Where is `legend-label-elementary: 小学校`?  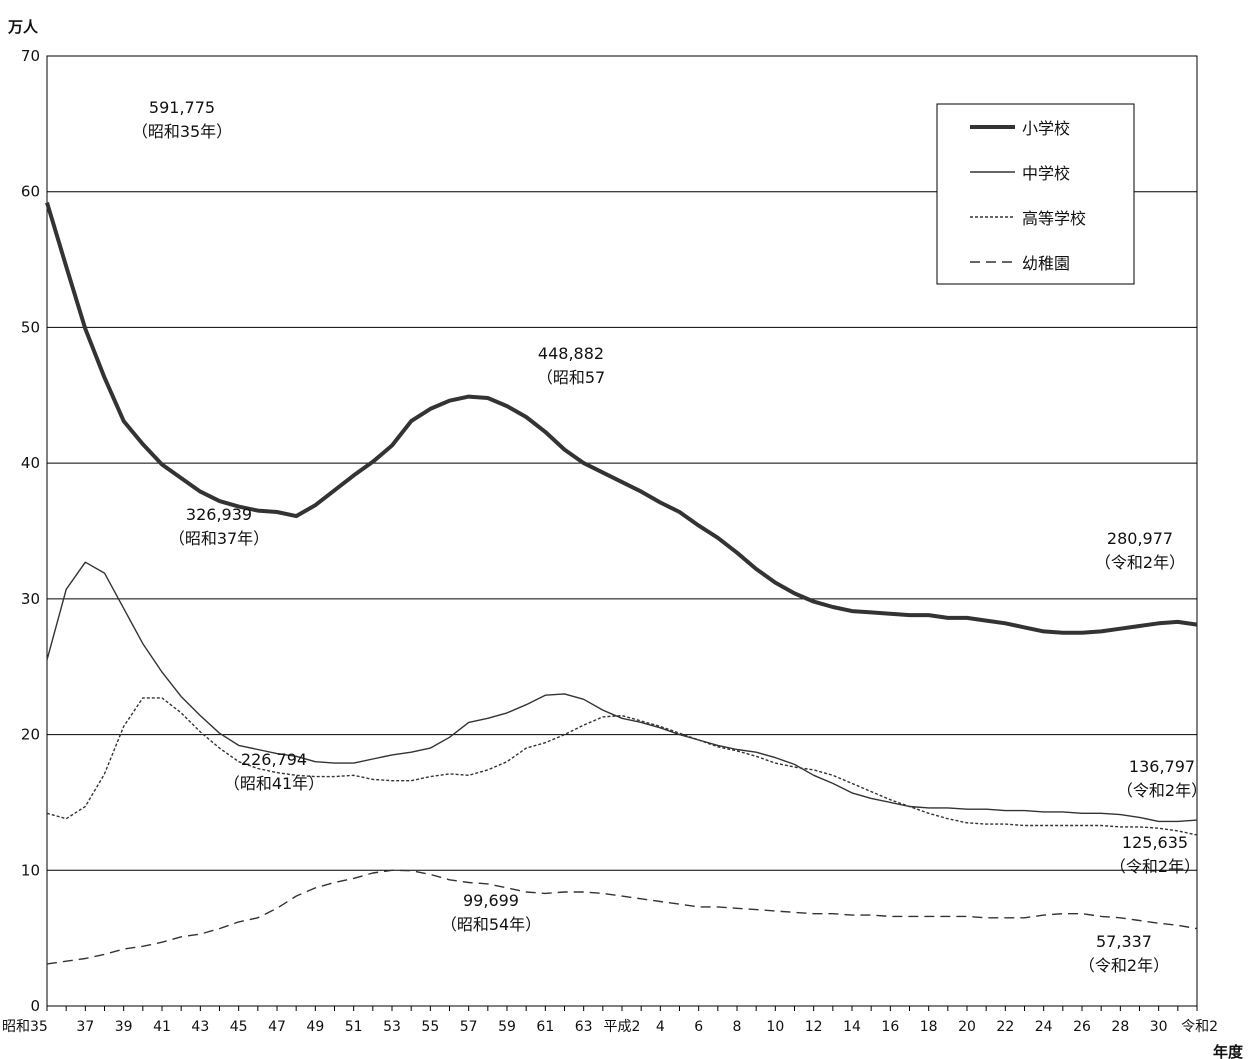 legend-label-elementary: 小学校 is located at coordinates (1046, 128).